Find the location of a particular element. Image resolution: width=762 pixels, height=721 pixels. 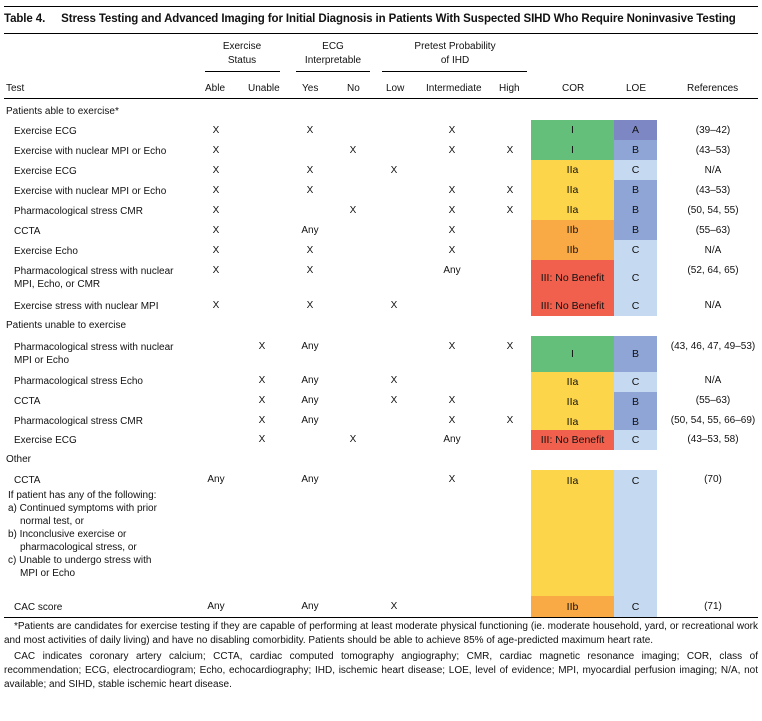

test-name: Exercise Echo is located at coordinates (46, 251).